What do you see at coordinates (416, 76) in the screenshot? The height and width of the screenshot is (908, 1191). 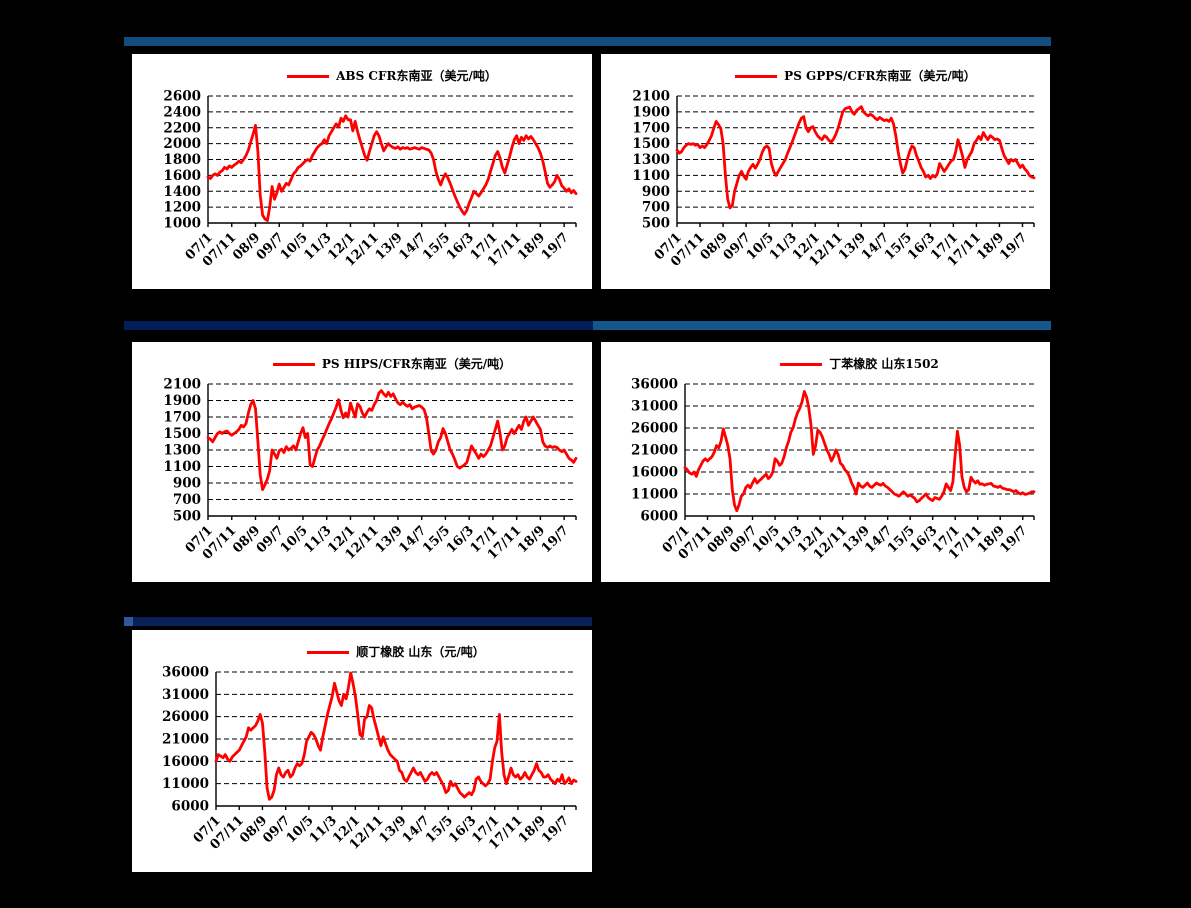 I see `legend-label: ABS CFR东南亚（美元/吨）` at bounding box center [416, 76].